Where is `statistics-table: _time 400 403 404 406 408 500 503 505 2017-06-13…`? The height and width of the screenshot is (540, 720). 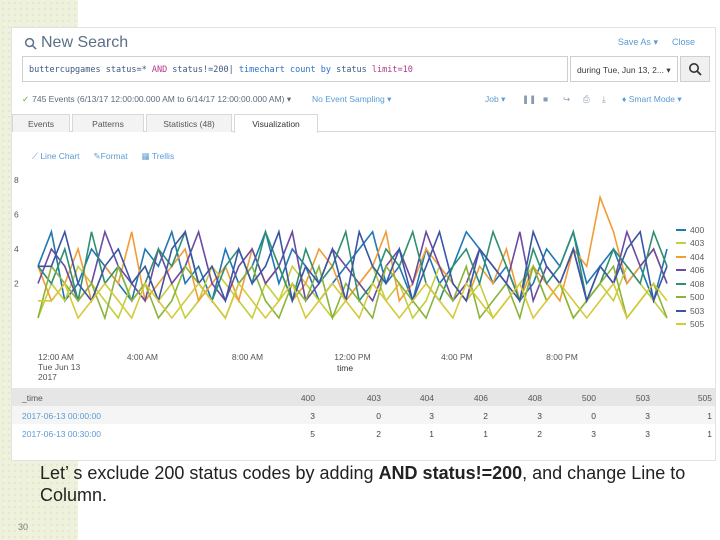 statistics-table: _time 400 403 404 406 408 500 503 505 2017-06-13… is located at coordinates (363, 424).